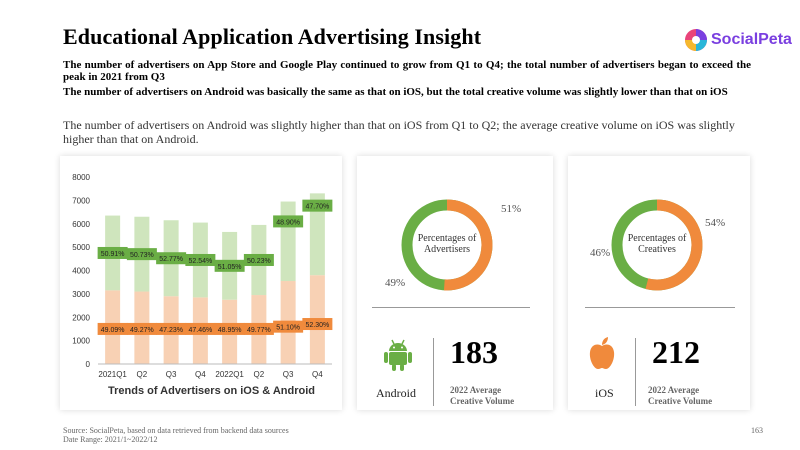 The width and height of the screenshot is (800, 450). I want to click on x-tick-label: 2021Q1, so click(112, 374).